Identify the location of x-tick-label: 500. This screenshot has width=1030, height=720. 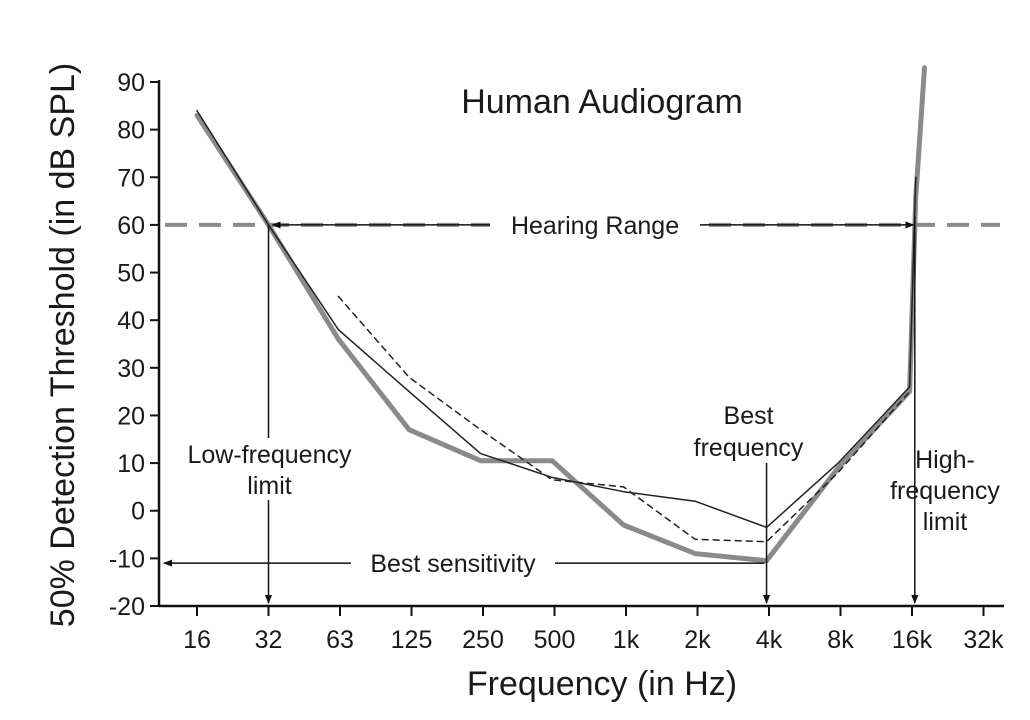
(555, 640).